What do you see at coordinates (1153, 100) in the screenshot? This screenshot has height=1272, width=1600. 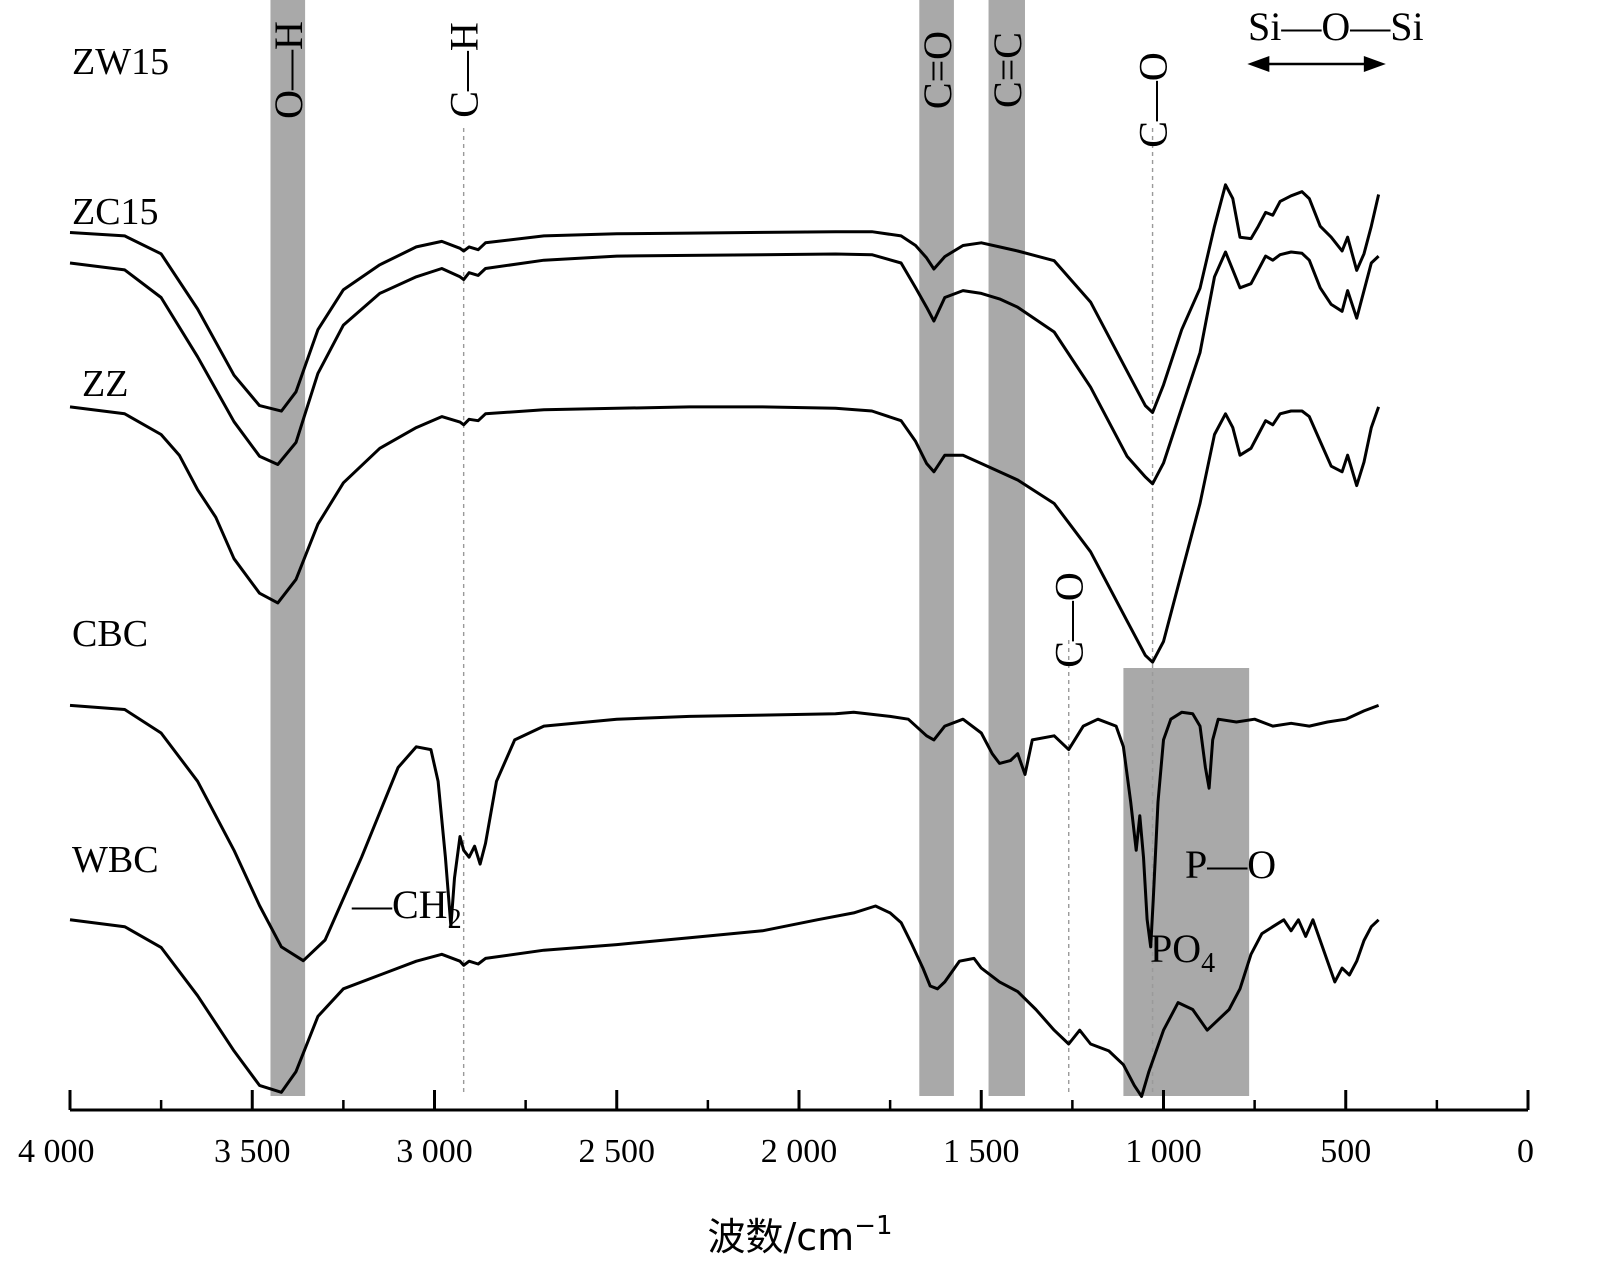 I see `dash-label-co-upper: C—O` at bounding box center [1153, 100].